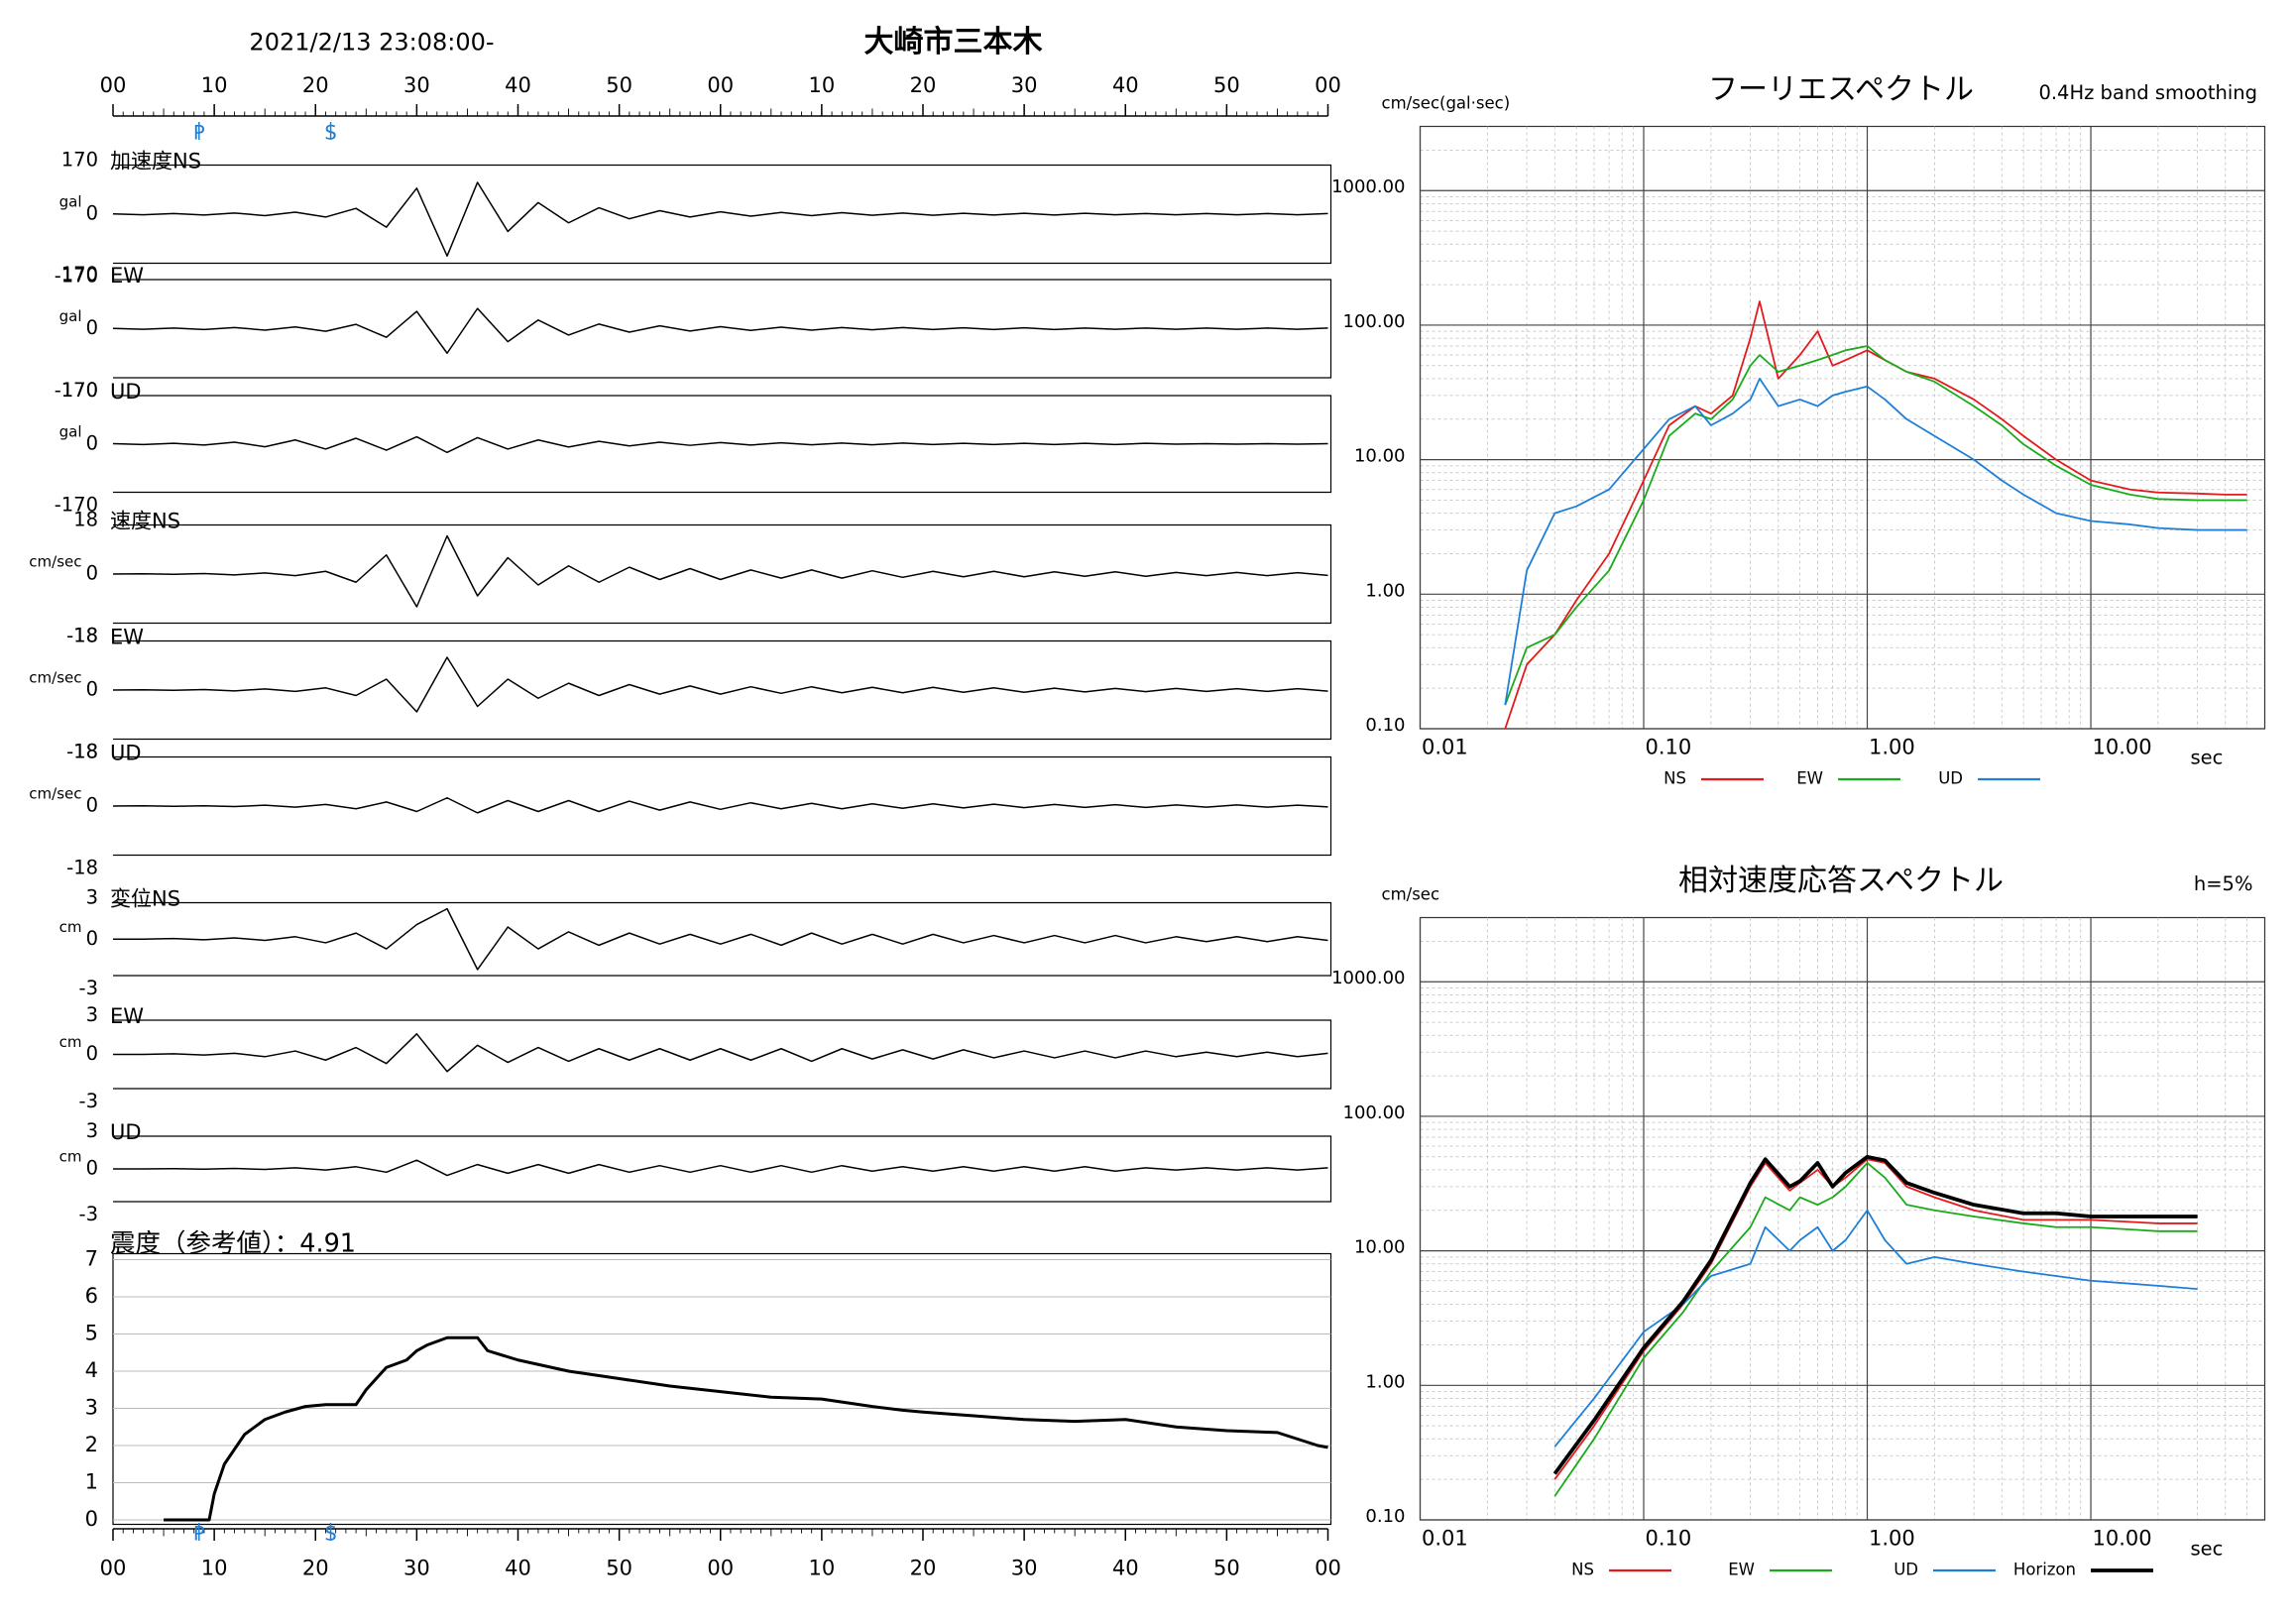  What do you see at coordinates (145, 899) in the screenshot?
I see `panel-label: 変位NS` at bounding box center [145, 899].